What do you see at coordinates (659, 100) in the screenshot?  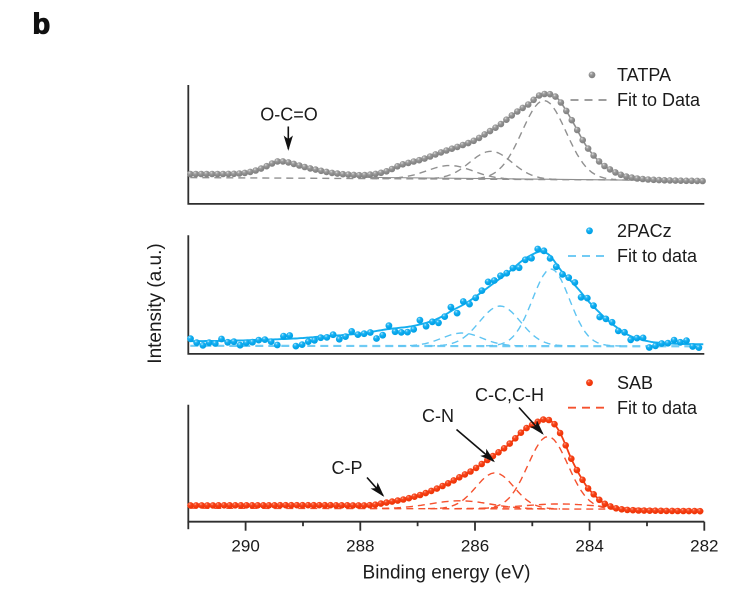 I see `svg-text: Fit to Data` at bounding box center [659, 100].